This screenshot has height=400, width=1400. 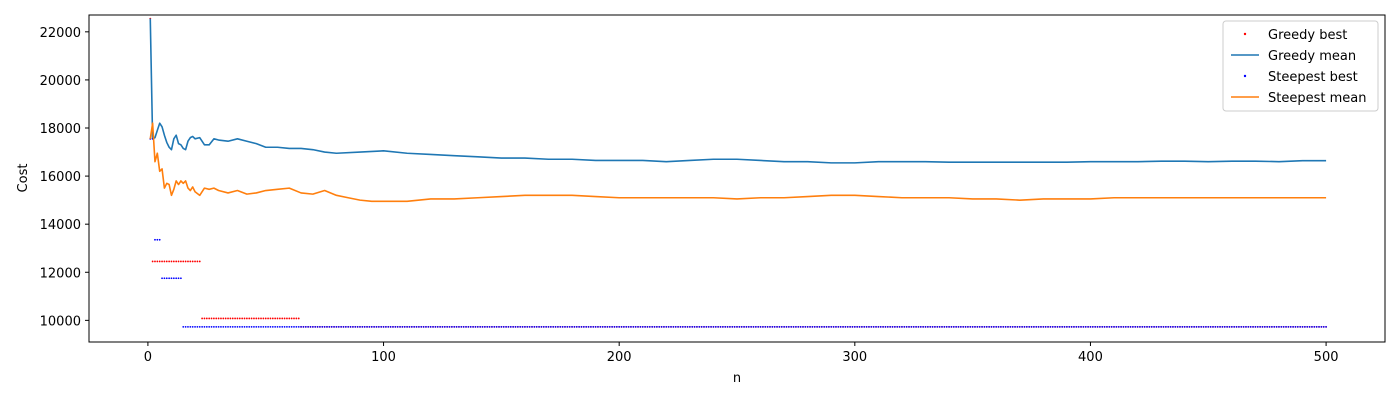 I want to click on y-tick-label: 16000, so click(x=60, y=177).